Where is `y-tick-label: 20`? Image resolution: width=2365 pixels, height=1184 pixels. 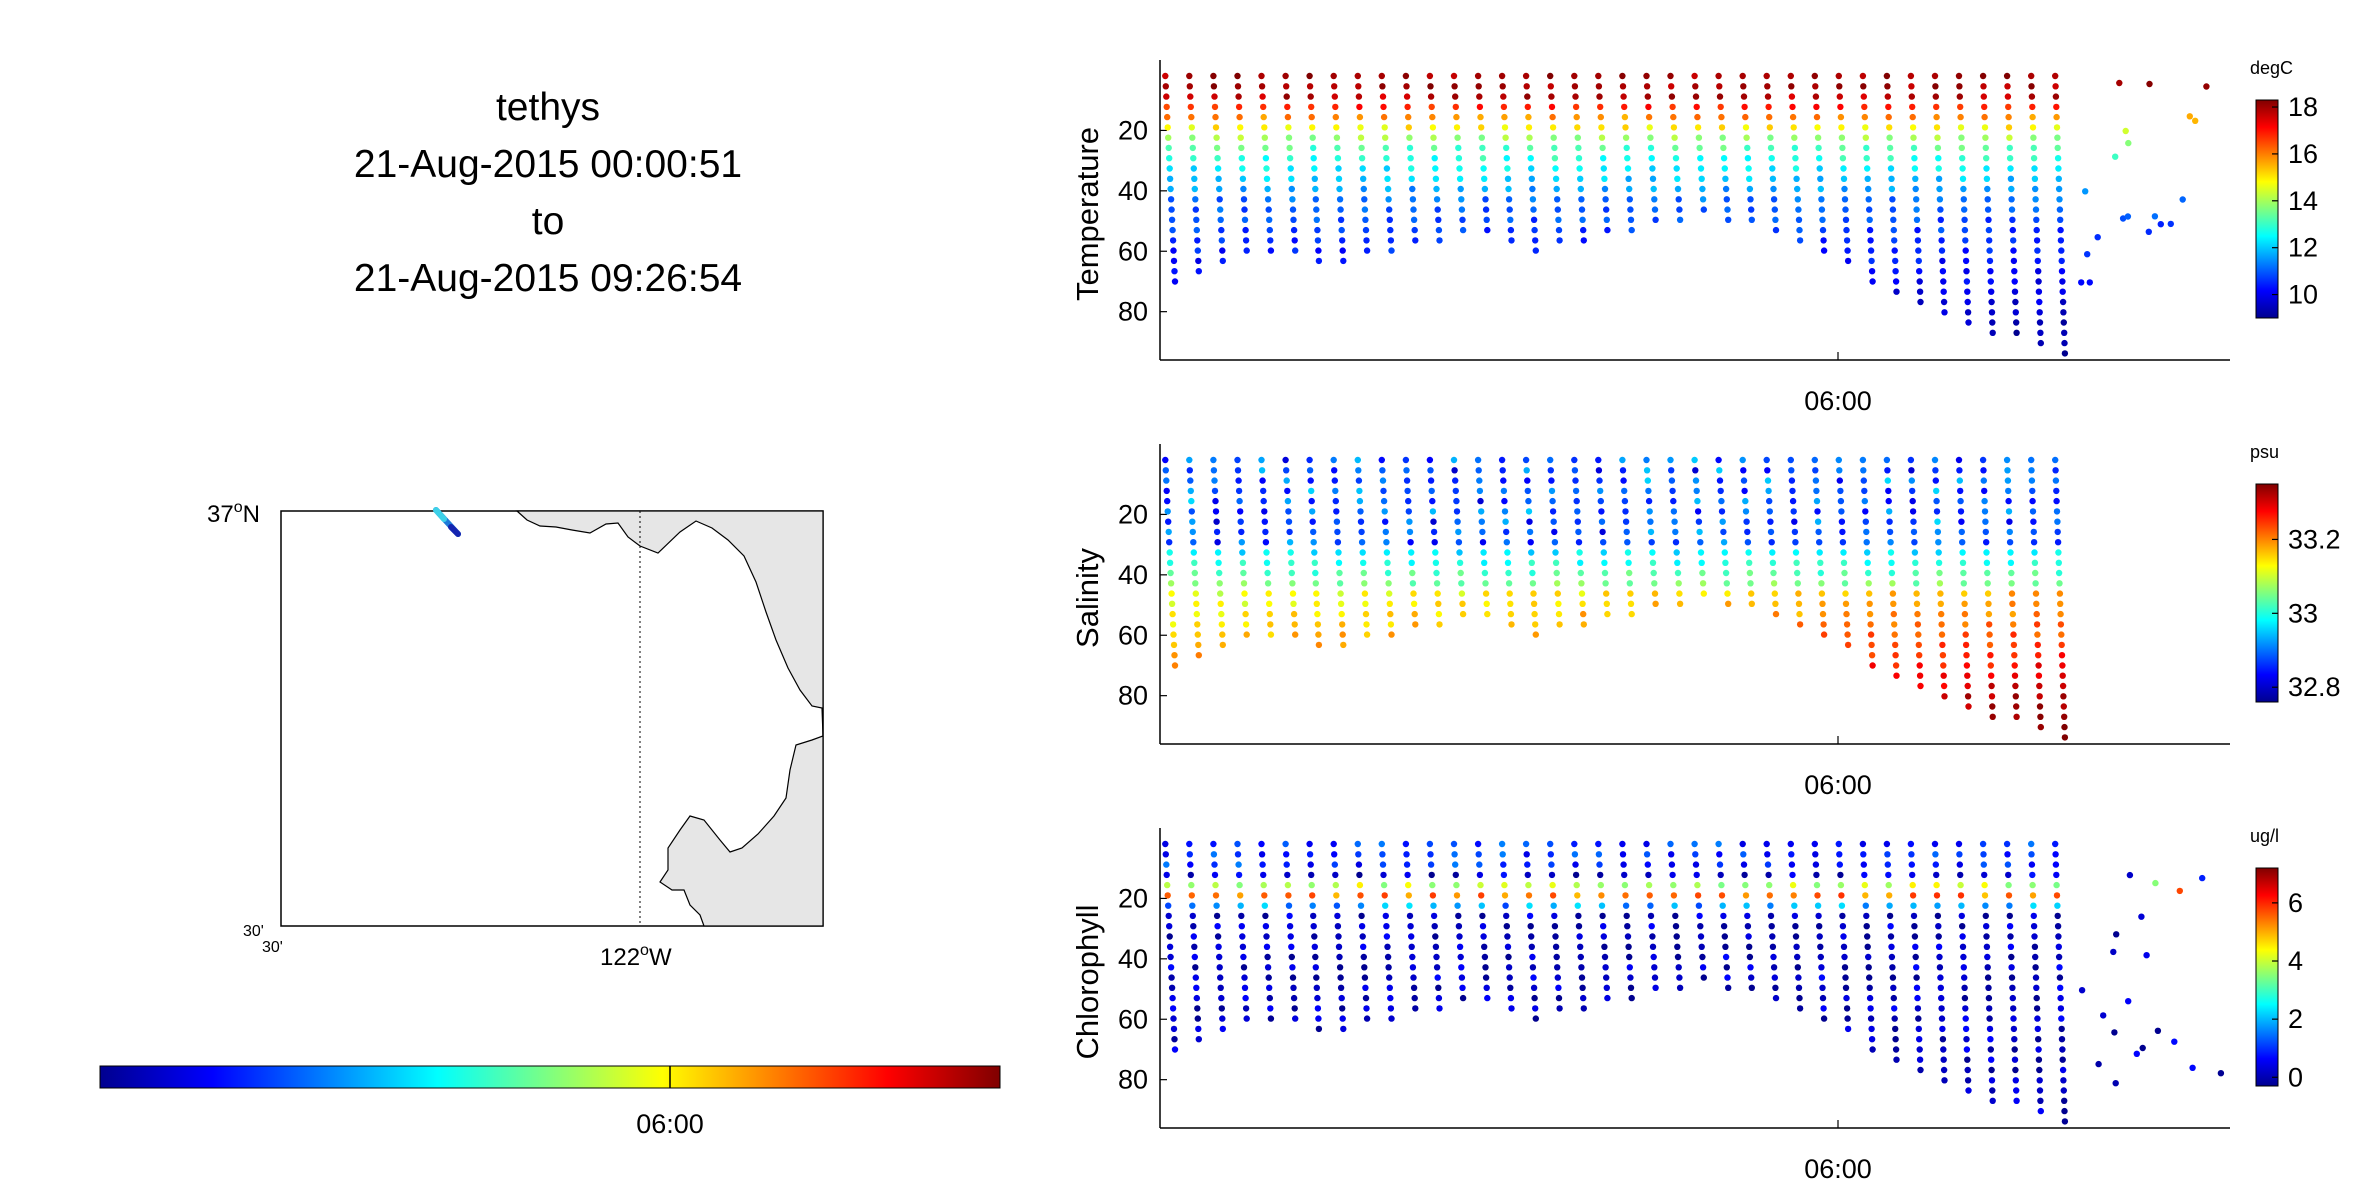 y-tick-label: 20 is located at coordinates (1133, 130).